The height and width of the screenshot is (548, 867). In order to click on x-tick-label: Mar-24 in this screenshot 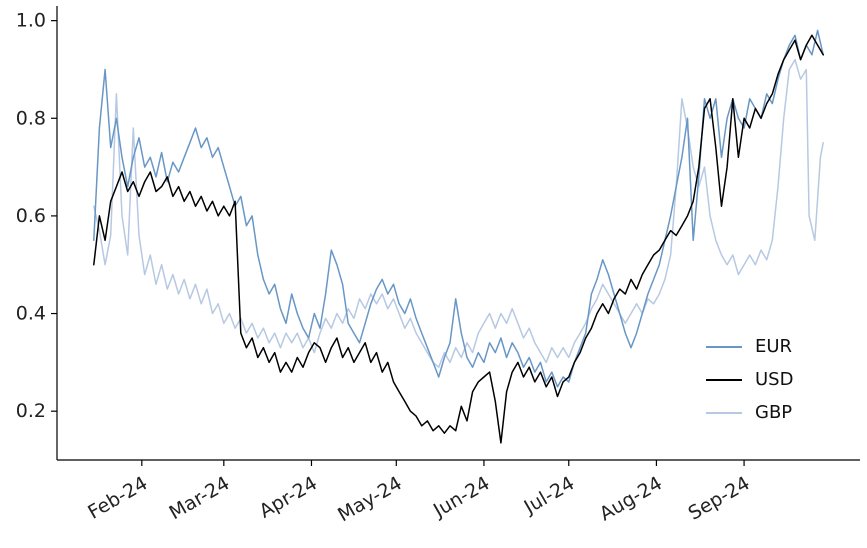, I will do `click(199, 498)`.